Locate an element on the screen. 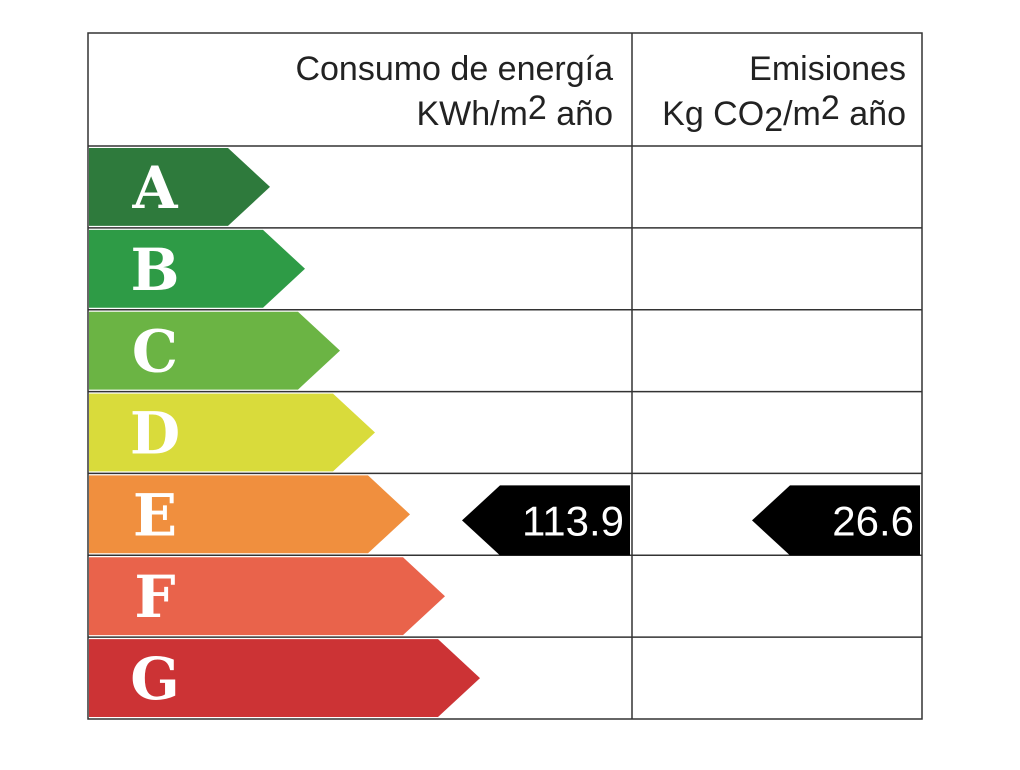  rating-letter: E is located at coordinates (155, 515).